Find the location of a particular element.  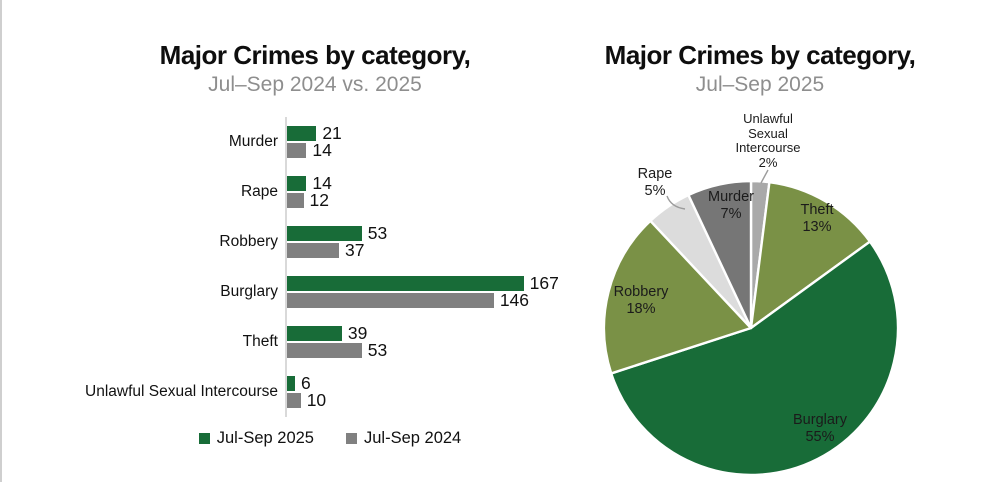

pie-label-text: Theft is located at coordinates (817, 210).